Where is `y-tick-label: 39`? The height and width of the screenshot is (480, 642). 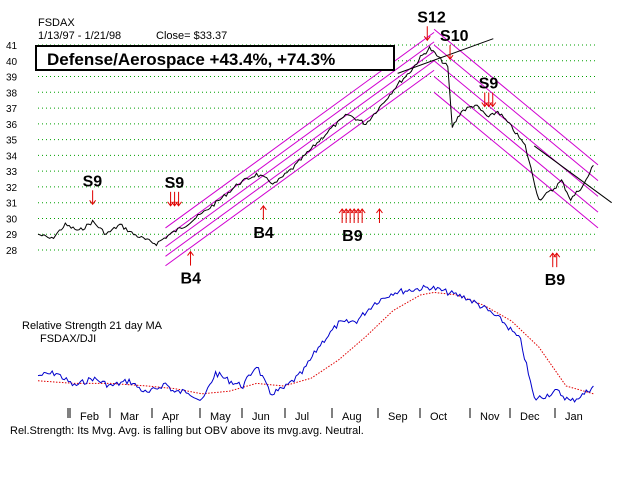 y-tick-label: 39 is located at coordinates (12, 78).